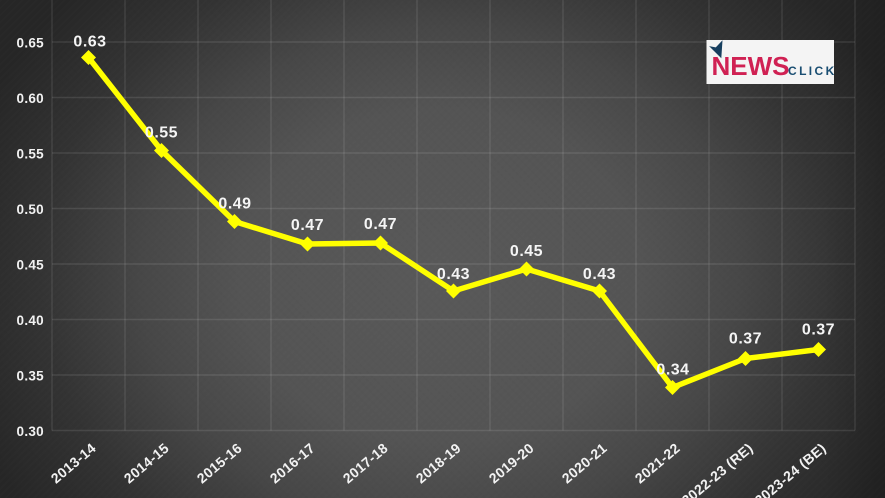 The height and width of the screenshot is (498, 885). I want to click on svg-text: 0.65, so click(31, 43).